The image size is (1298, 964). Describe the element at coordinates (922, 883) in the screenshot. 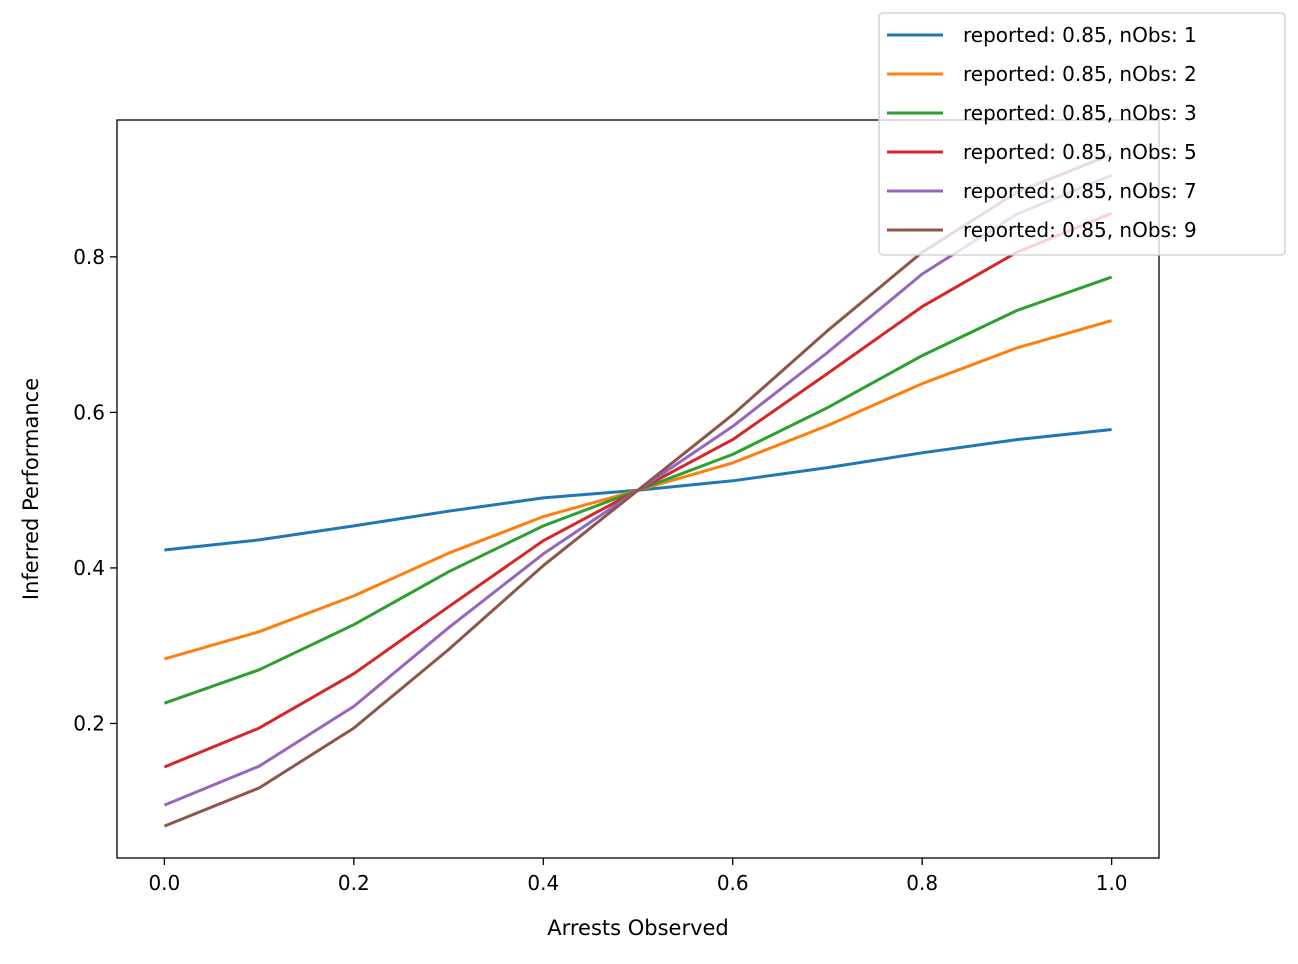

I see `x-tick-label: 0.8` at that location.